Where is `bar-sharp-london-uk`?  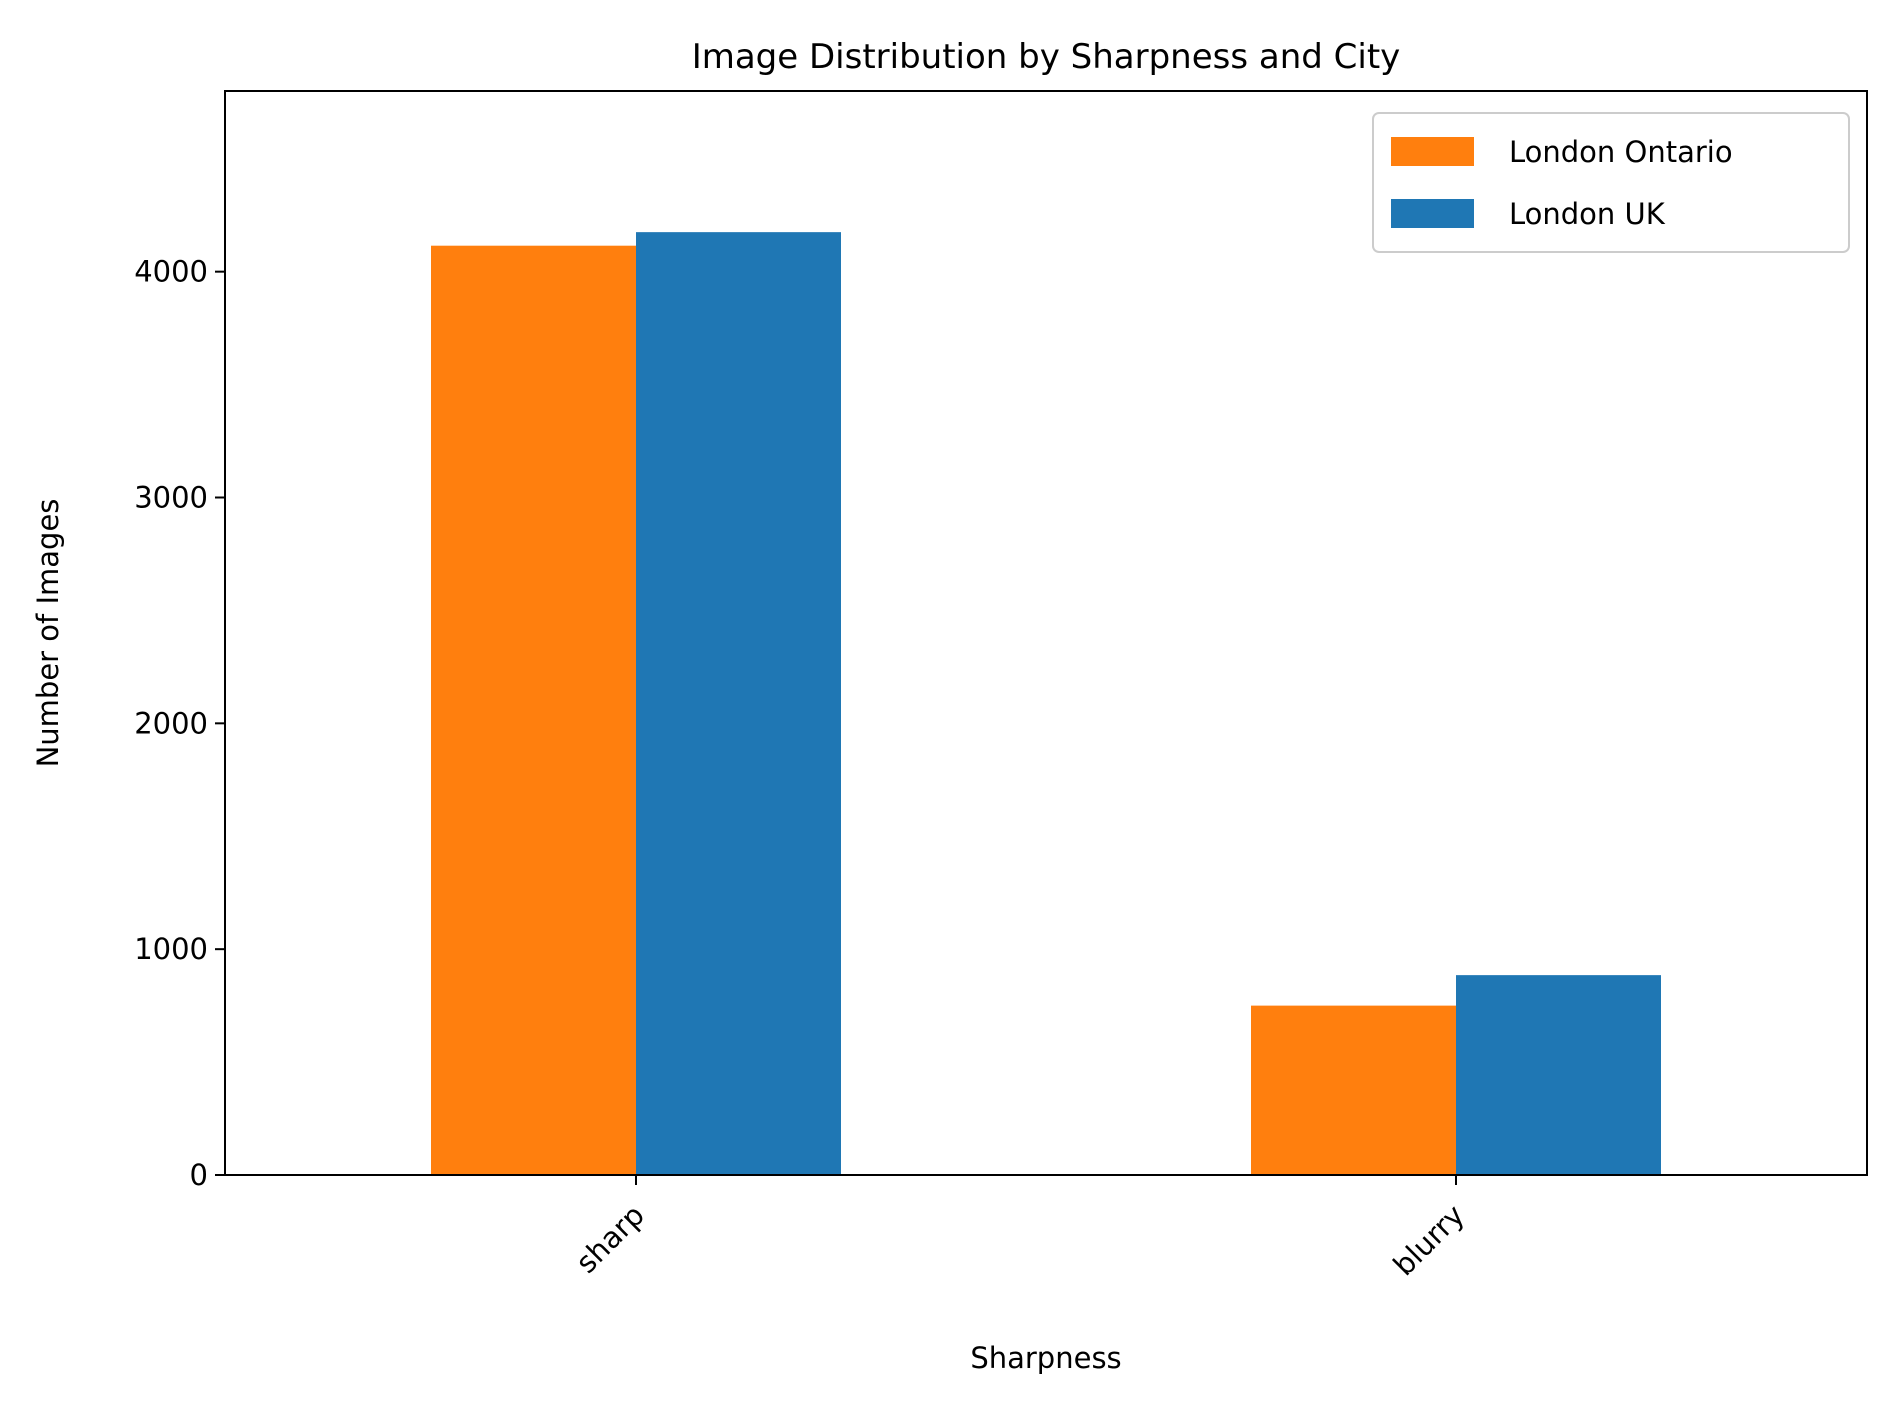 bar-sharp-london-uk is located at coordinates (738, 704).